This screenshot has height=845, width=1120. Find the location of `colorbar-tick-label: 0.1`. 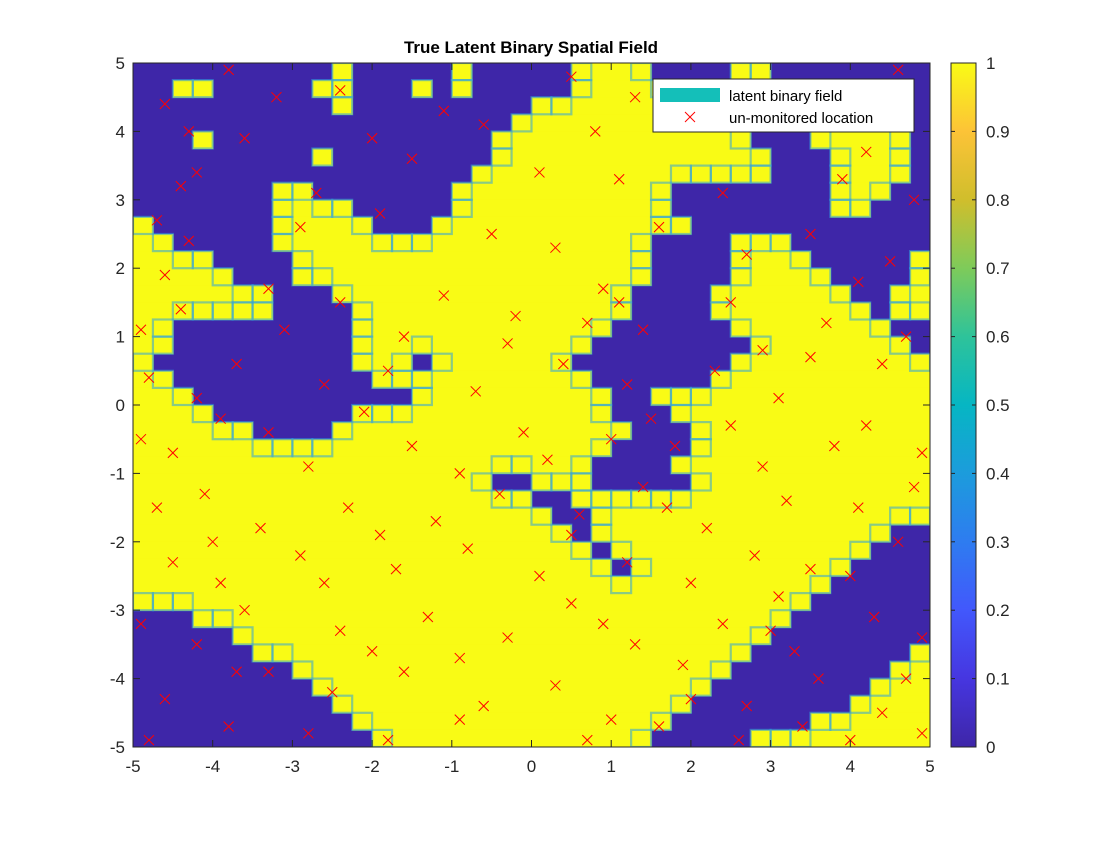

colorbar-tick-label: 0.1 is located at coordinates (998, 679).